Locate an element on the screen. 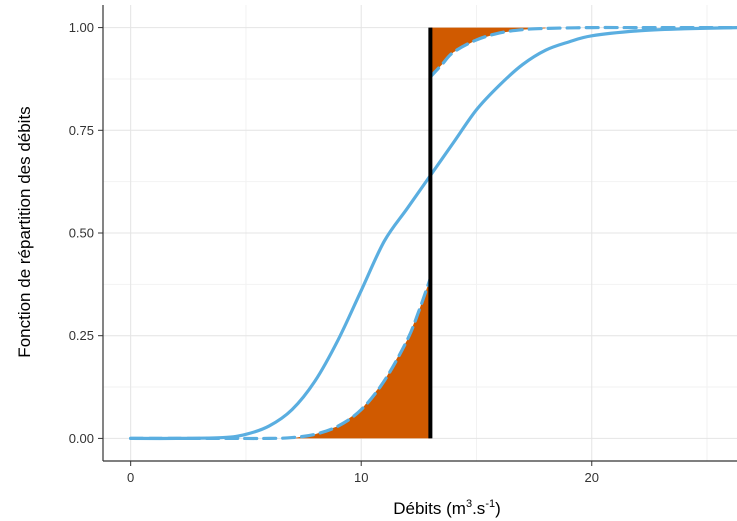  y-tick-label: 0.75 is located at coordinates (81, 130).